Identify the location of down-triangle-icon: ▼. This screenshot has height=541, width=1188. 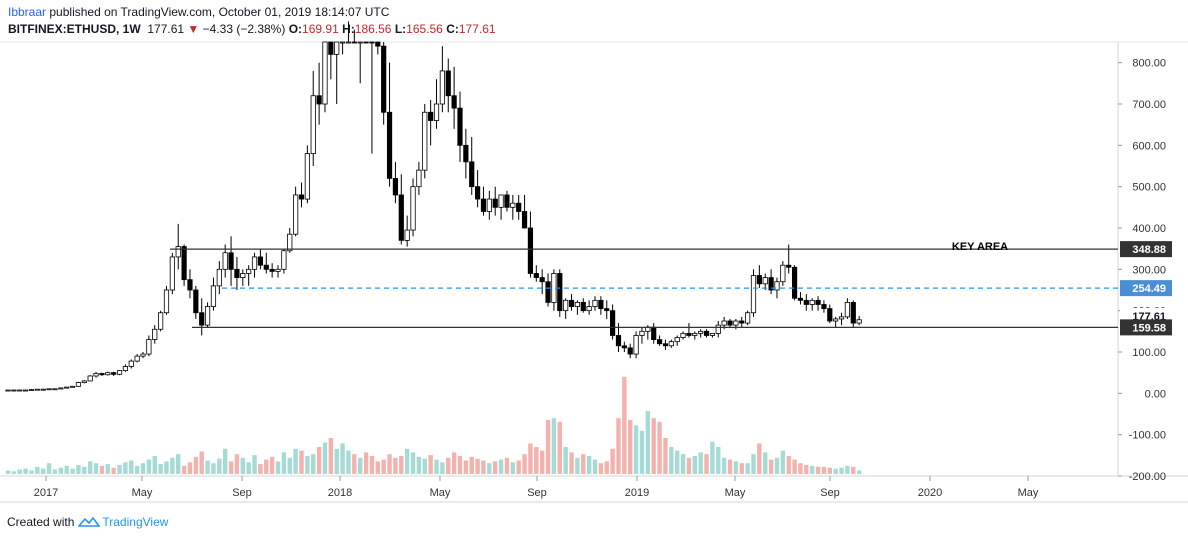
(193, 29).